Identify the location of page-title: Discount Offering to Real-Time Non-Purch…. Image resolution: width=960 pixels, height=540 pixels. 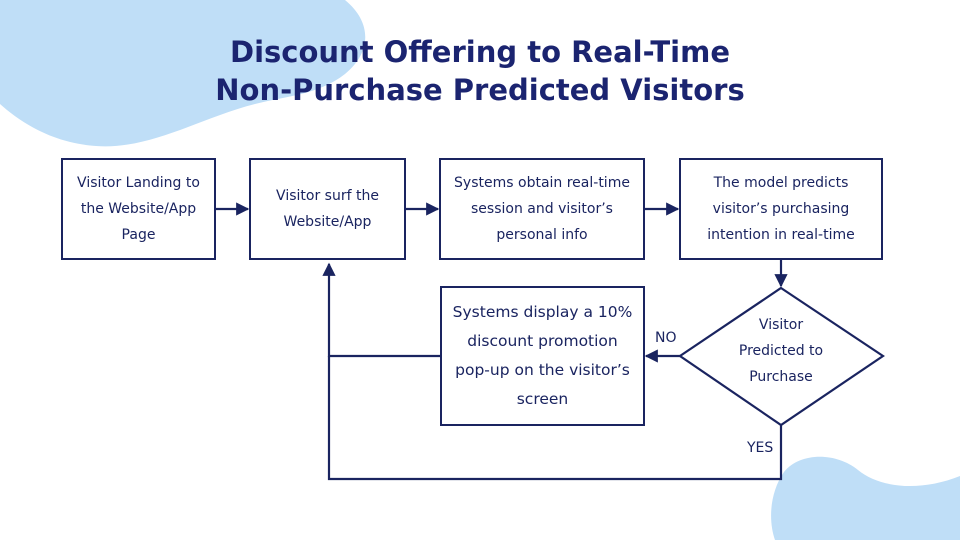
(480, 71).